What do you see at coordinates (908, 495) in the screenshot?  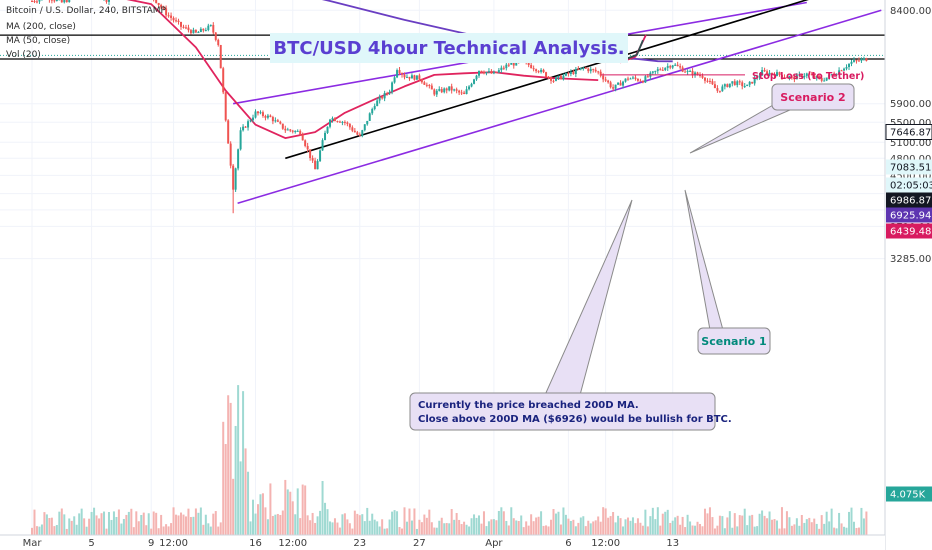 I see `price-badge-label: 4.075K` at bounding box center [908, 495].